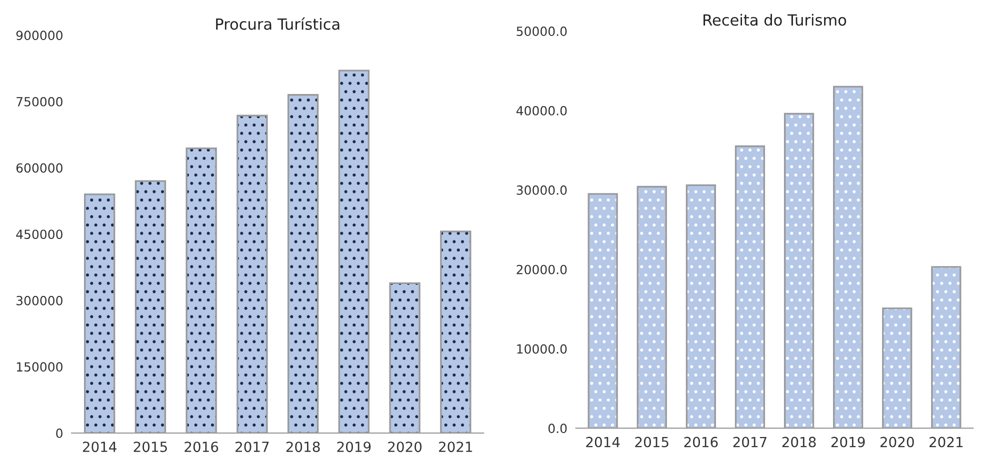  What do you see at coordinates (39, 101) in the screenshot?
I see `y-tick-label: 750000` at bounding box center [39, 101].